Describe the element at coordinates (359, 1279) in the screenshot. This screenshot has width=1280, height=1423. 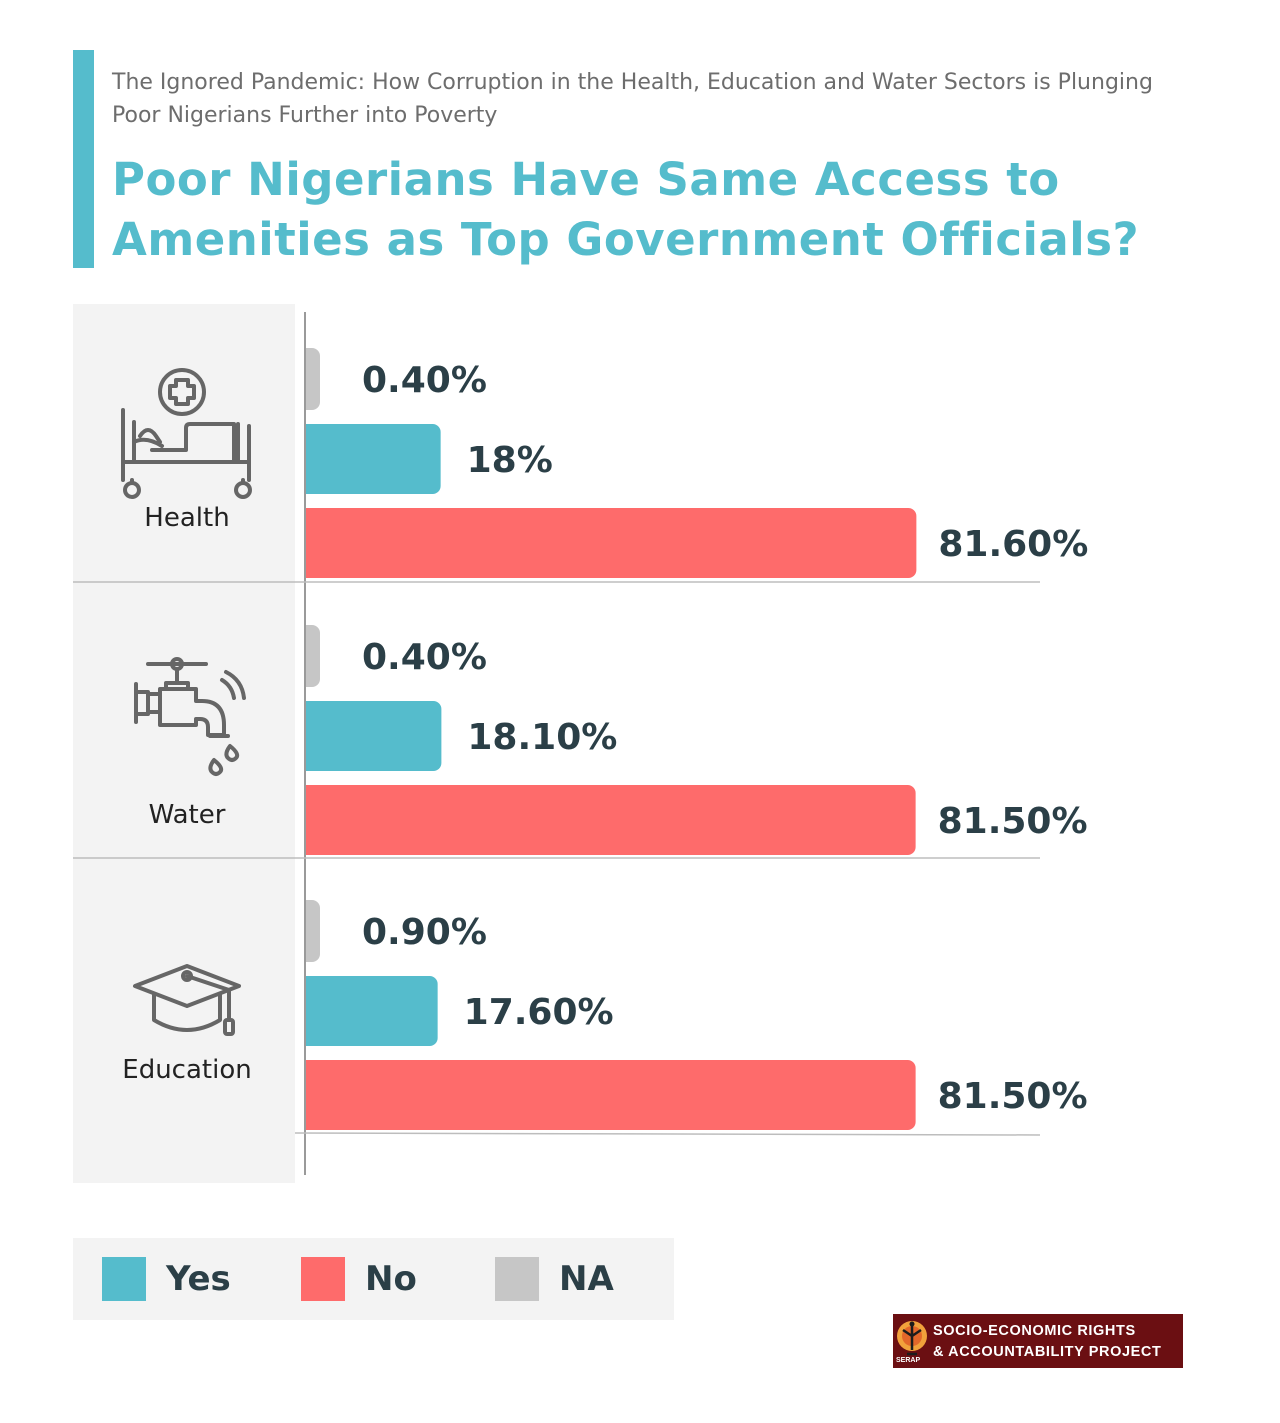
I see `legend-item-no: No` at that location.